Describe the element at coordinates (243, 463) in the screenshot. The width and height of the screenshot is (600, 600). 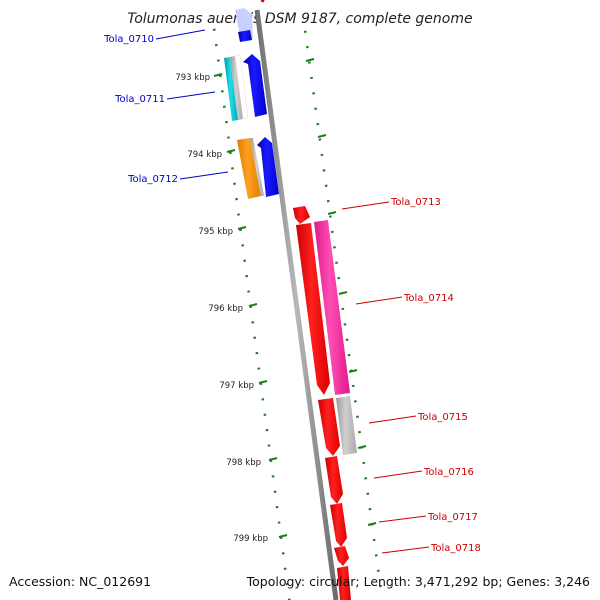
I see `kbp-label: 798 kbp` at that location.